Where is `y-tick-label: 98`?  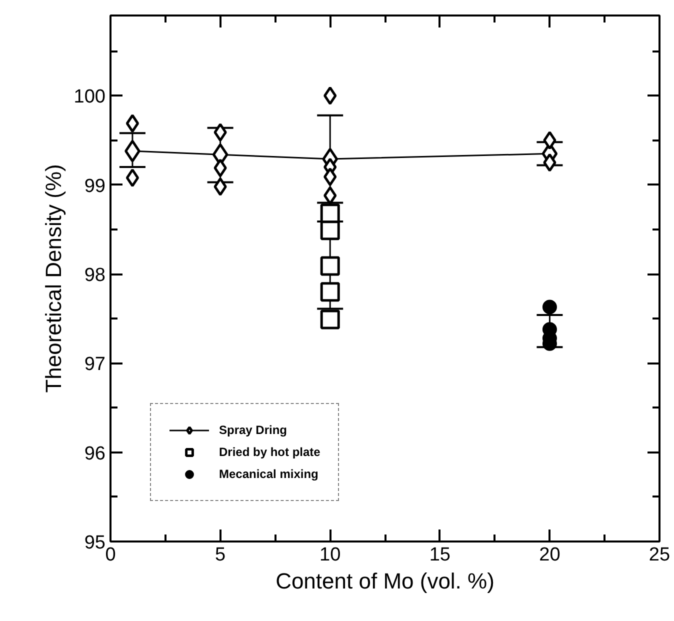
y-tick-label: 98 is located at coordinates (95, 275).